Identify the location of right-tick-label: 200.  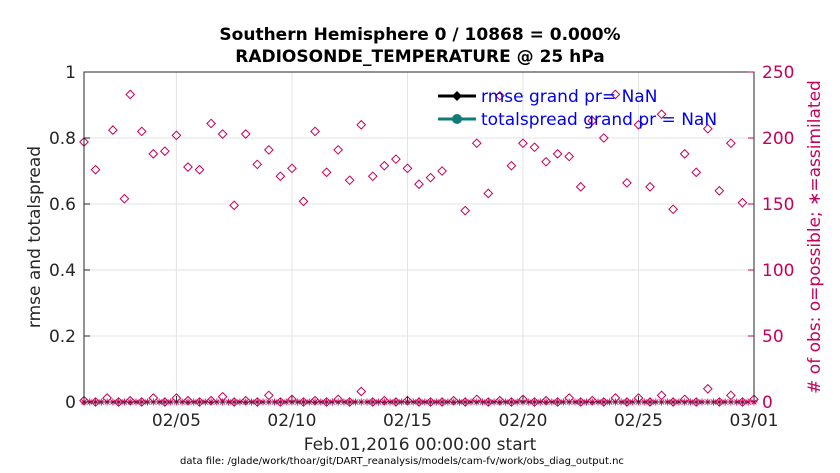
(778, 139).